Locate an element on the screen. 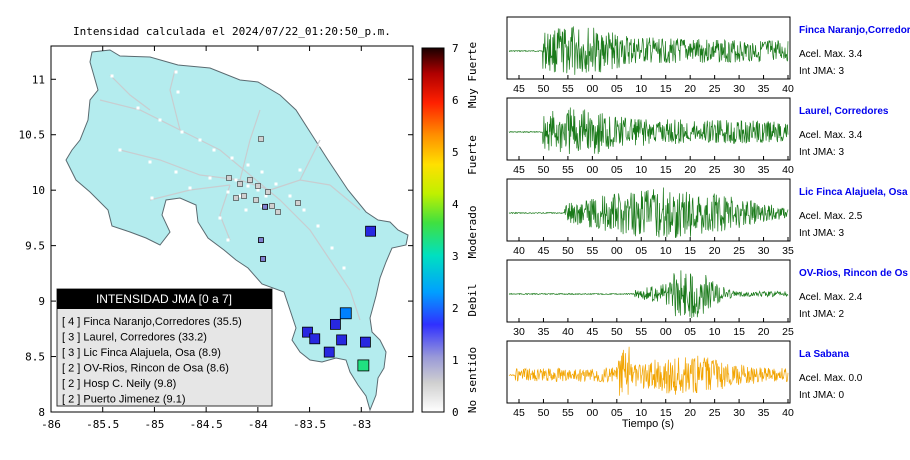  station-name: Finca Naranjo,Corredor is located at coordinates (854, 30).